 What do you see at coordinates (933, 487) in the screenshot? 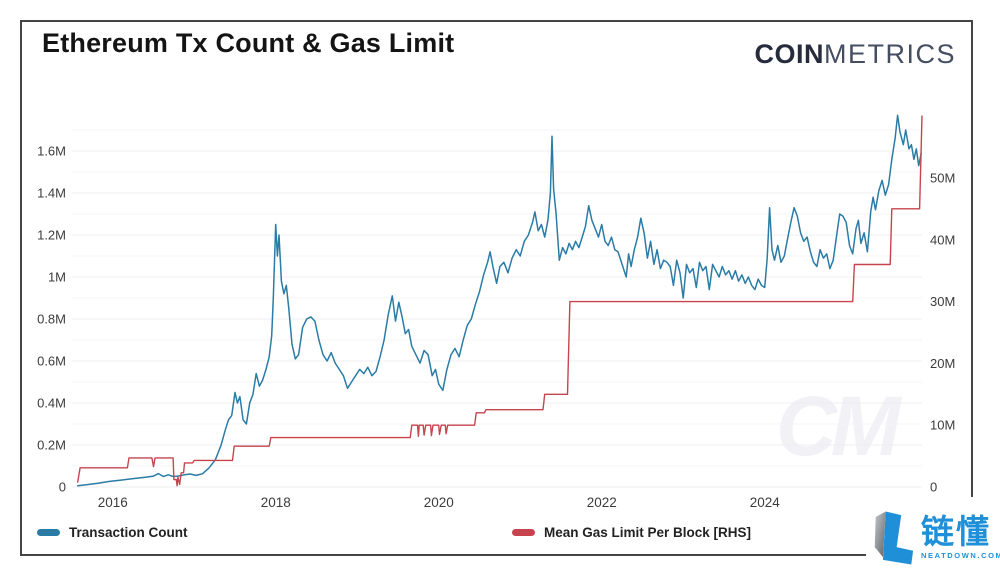
I see `y-right-tick-label: 0` at bounding box center [933, 487].